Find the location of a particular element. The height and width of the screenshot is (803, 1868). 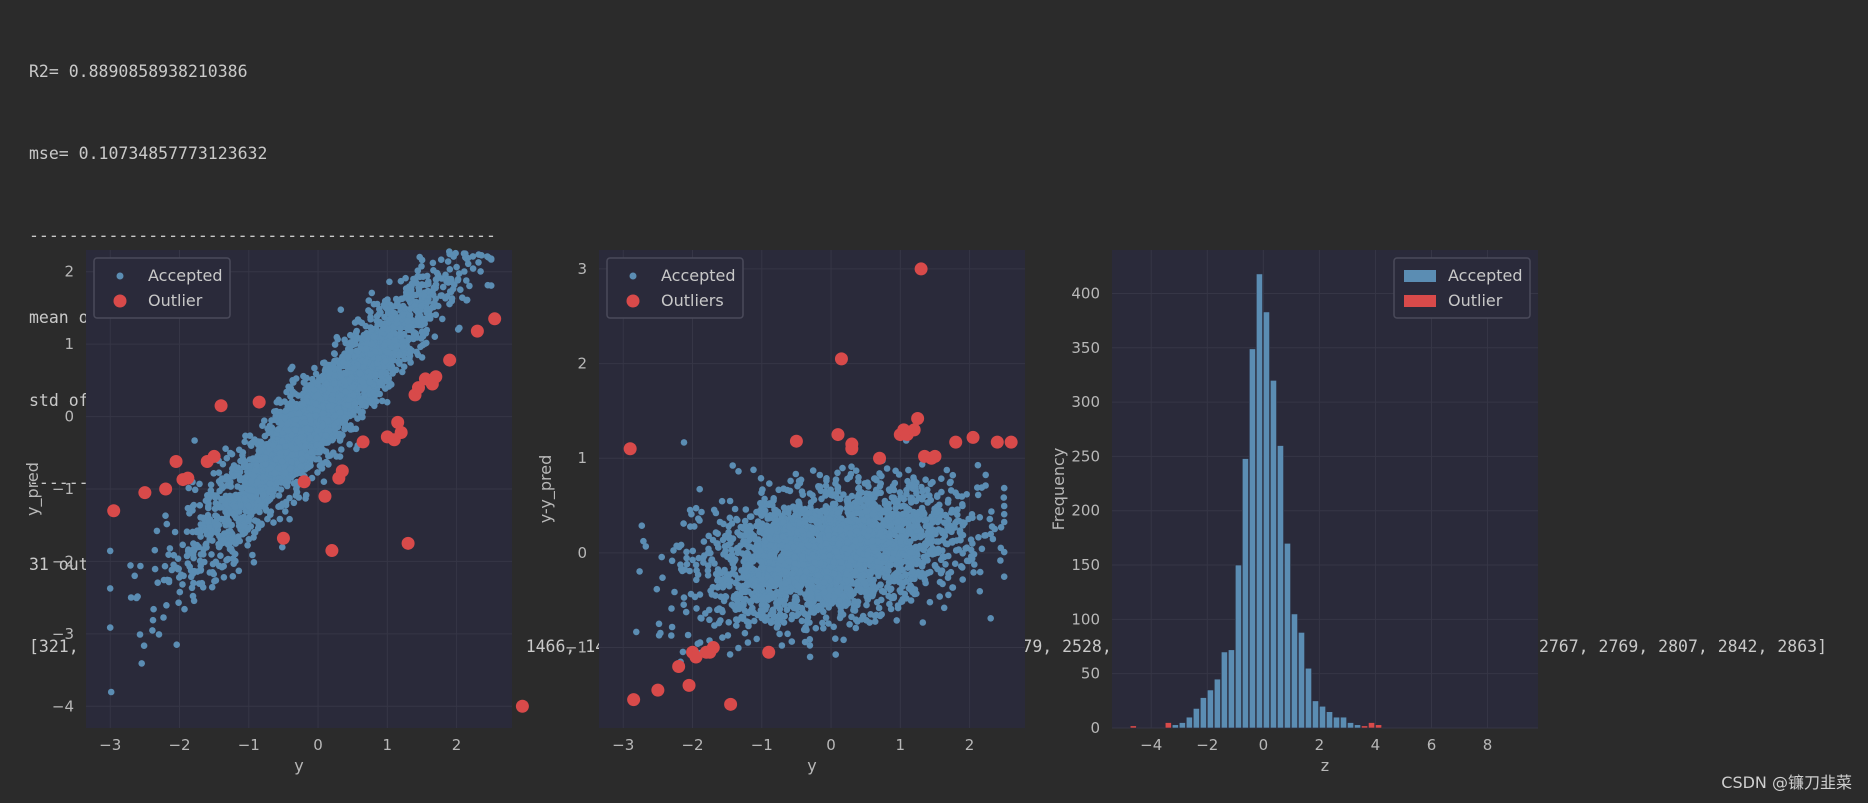

y-tick-label: −4 is located at coordinates (63, 706).